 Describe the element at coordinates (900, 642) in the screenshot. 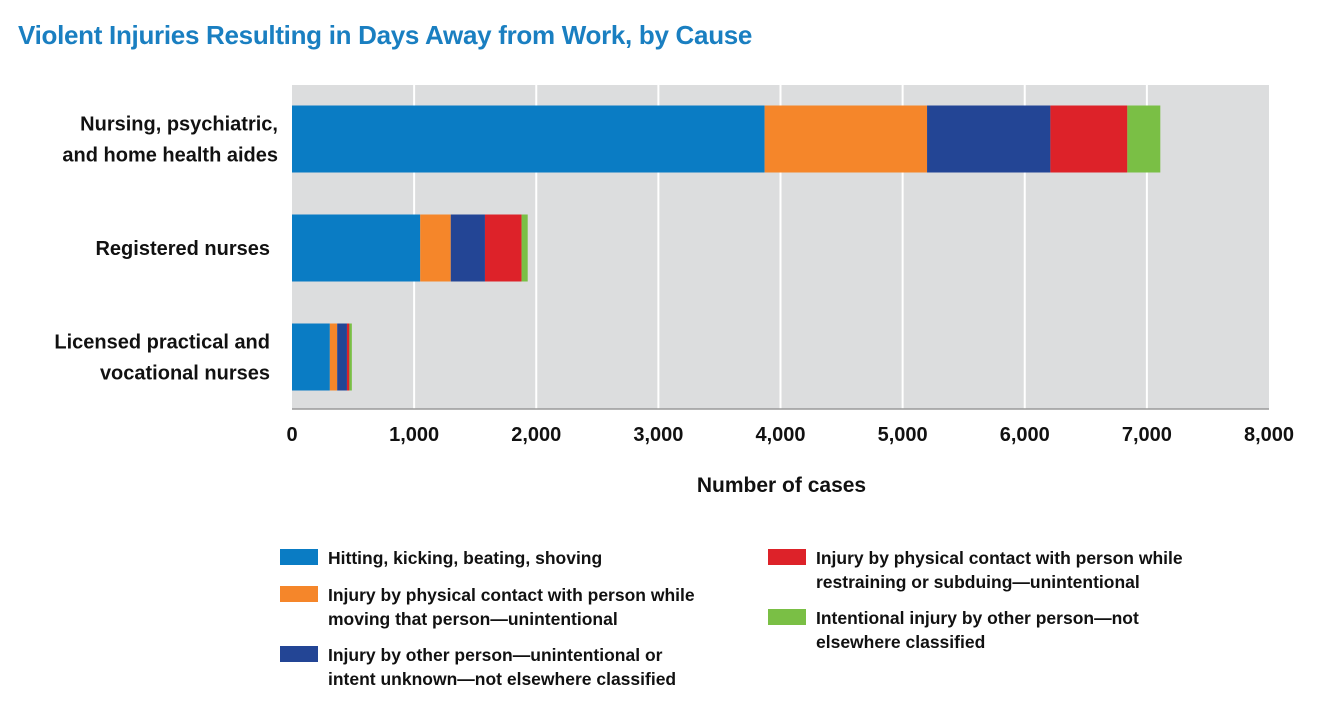

I see `legend-label: elsewhere classified` at that location.